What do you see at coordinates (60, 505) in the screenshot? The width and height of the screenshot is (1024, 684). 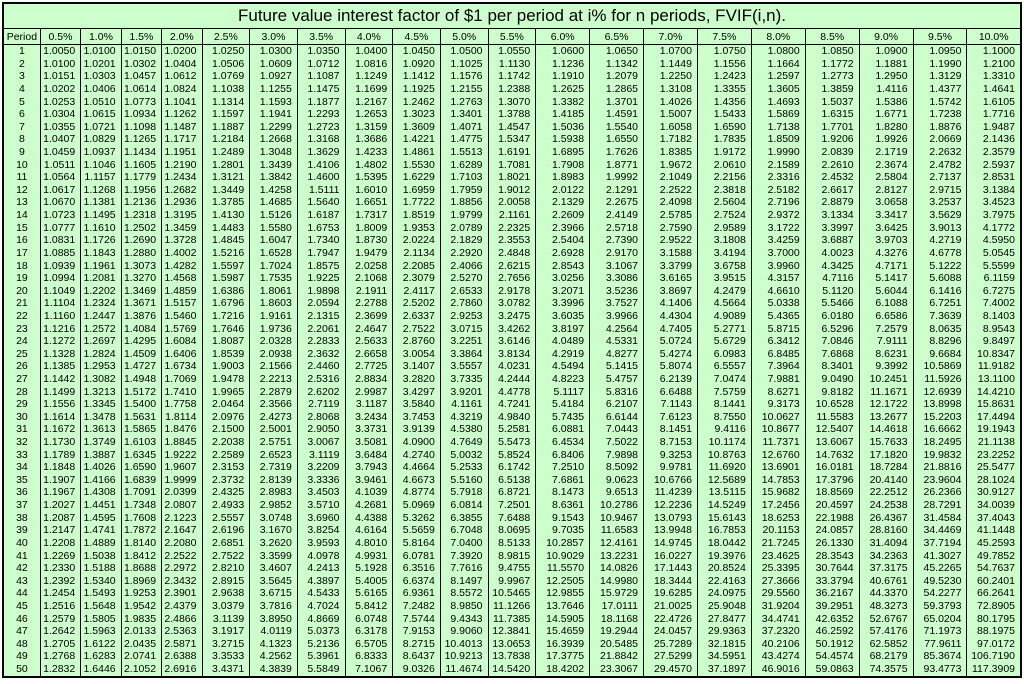 I see `fvif-cell: 1.2027` at bounding box center [60, 505].